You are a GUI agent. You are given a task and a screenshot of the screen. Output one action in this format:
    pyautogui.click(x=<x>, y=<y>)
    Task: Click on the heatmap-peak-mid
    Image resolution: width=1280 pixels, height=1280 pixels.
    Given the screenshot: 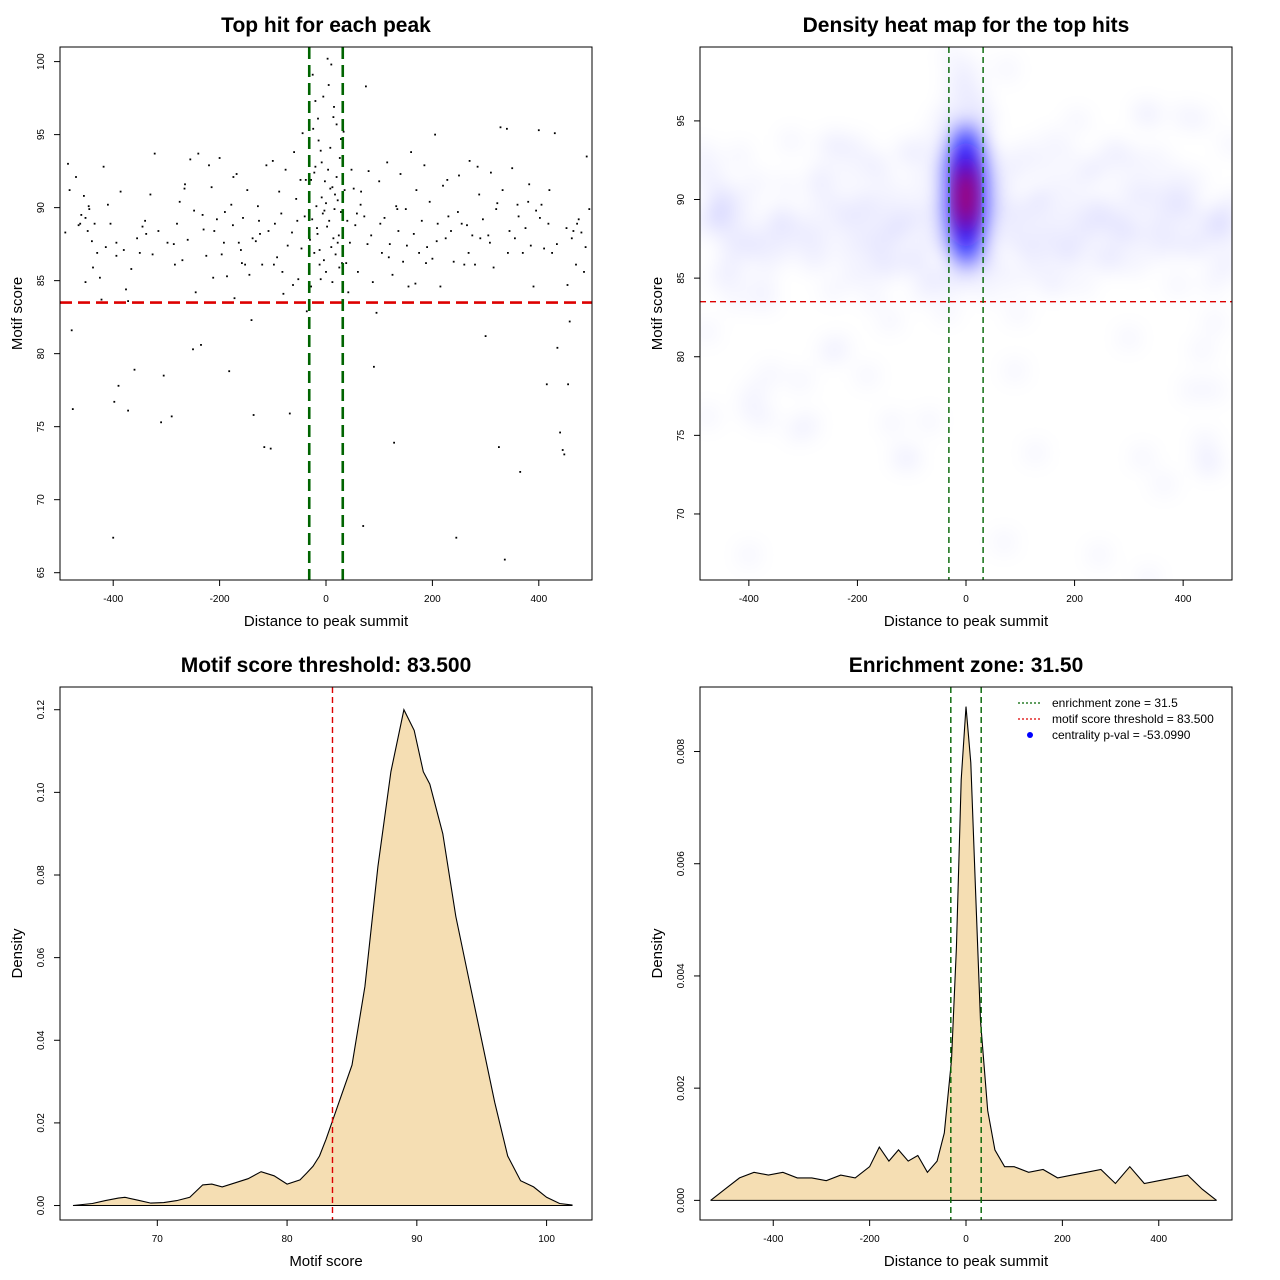 What is the action you would take?
    pyautogui.click(x=966, y=196)
    